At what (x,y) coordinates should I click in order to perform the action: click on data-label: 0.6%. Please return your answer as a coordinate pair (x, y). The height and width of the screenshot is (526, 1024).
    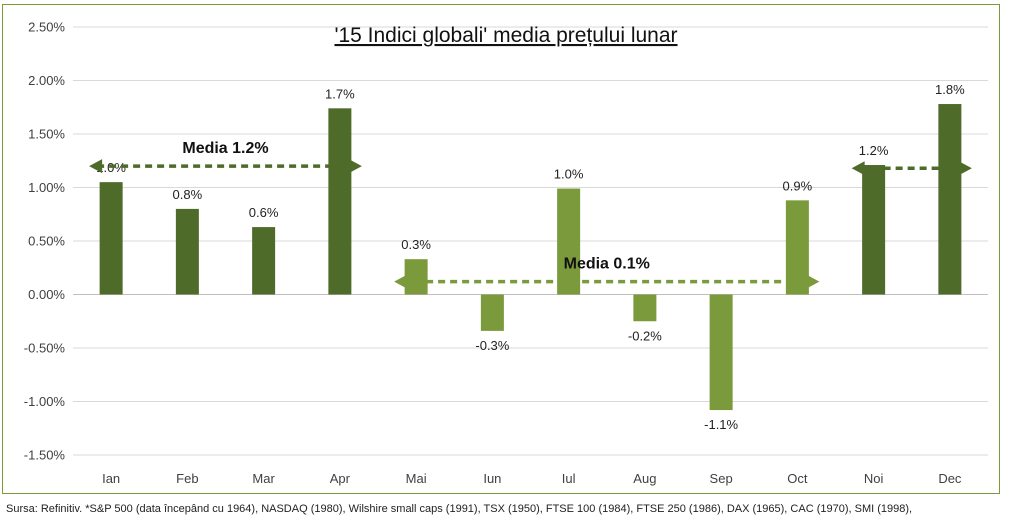
    Looking at the image, I should click on (264, 212).